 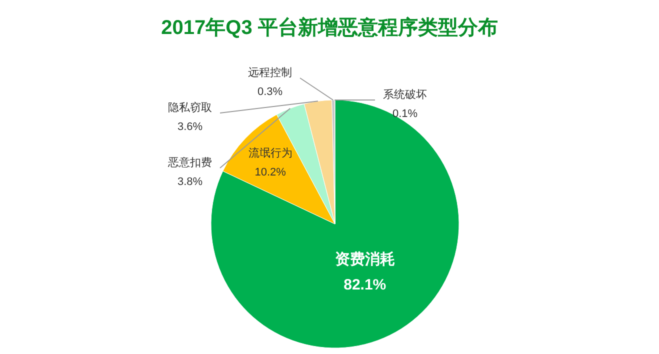 I want to click on slice-label: 恶意扣费, so click(x=189, y=163).